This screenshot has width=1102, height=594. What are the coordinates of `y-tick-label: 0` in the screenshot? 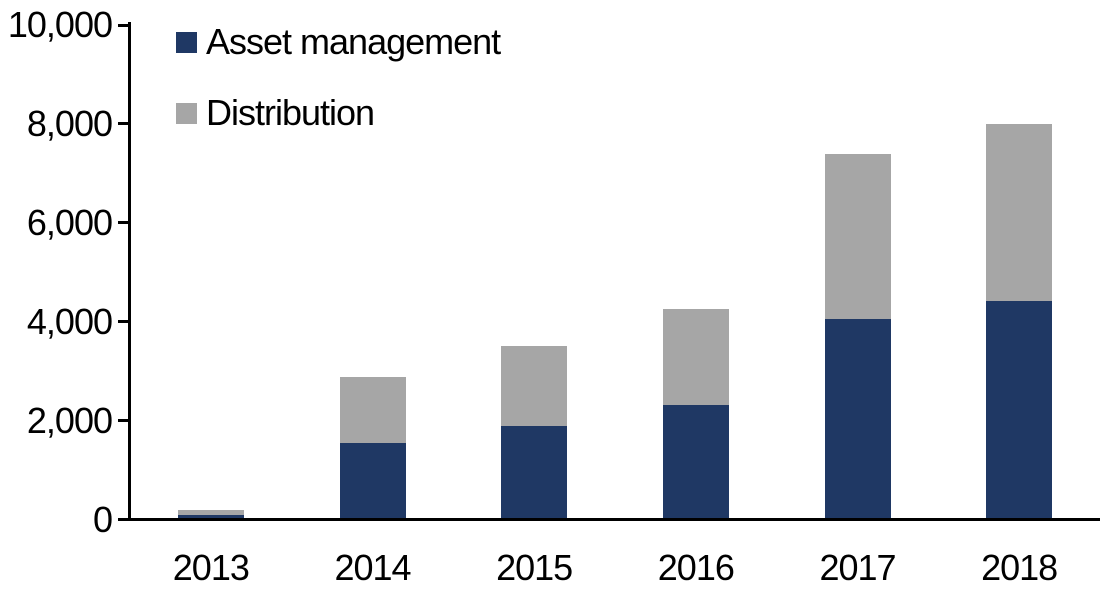 It's located at (102, 519).